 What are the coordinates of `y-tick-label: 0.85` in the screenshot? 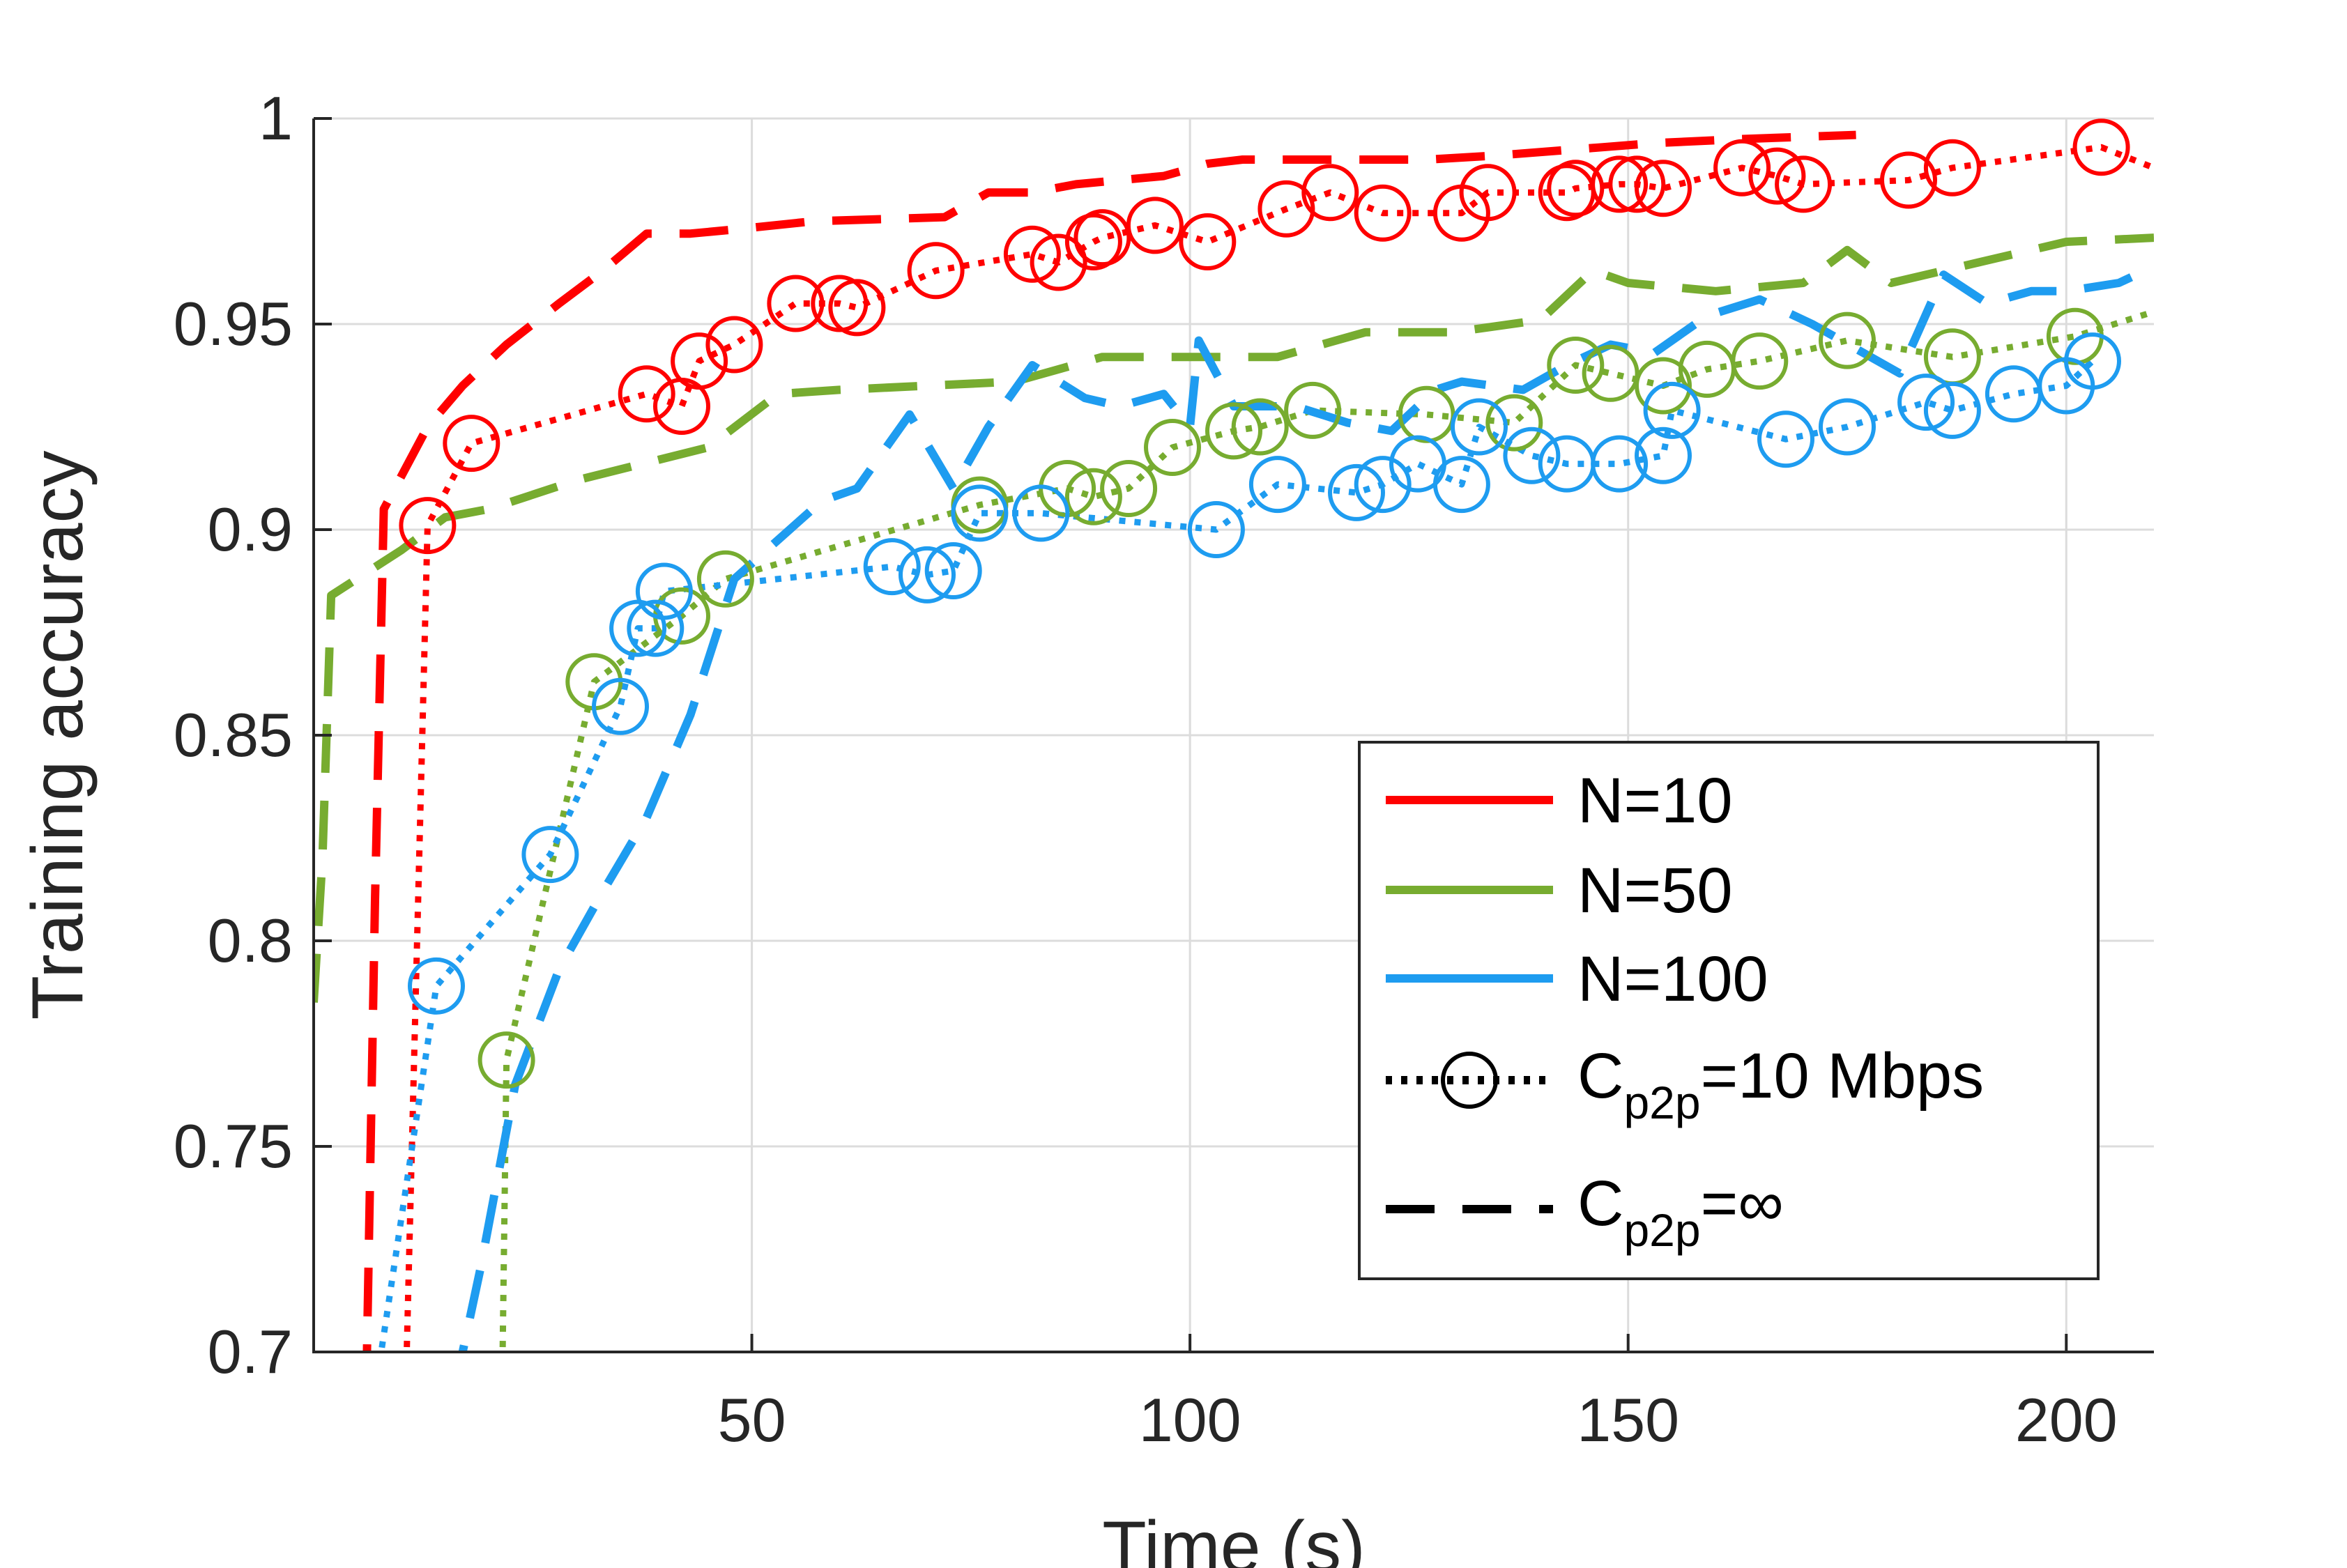 It's located at (233, 734).